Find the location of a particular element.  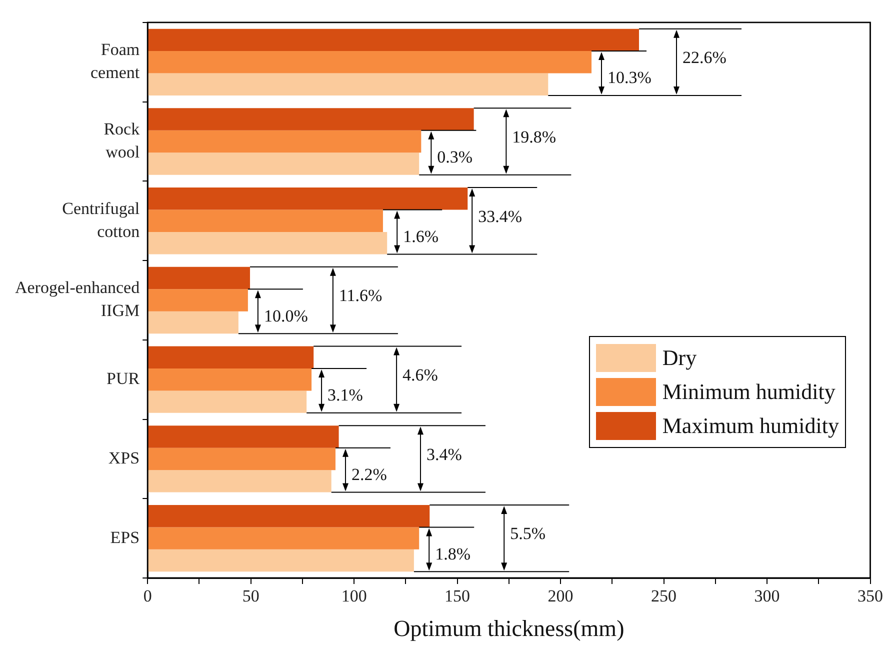

annotation: 3.4% is located at coordinates (444, 454).